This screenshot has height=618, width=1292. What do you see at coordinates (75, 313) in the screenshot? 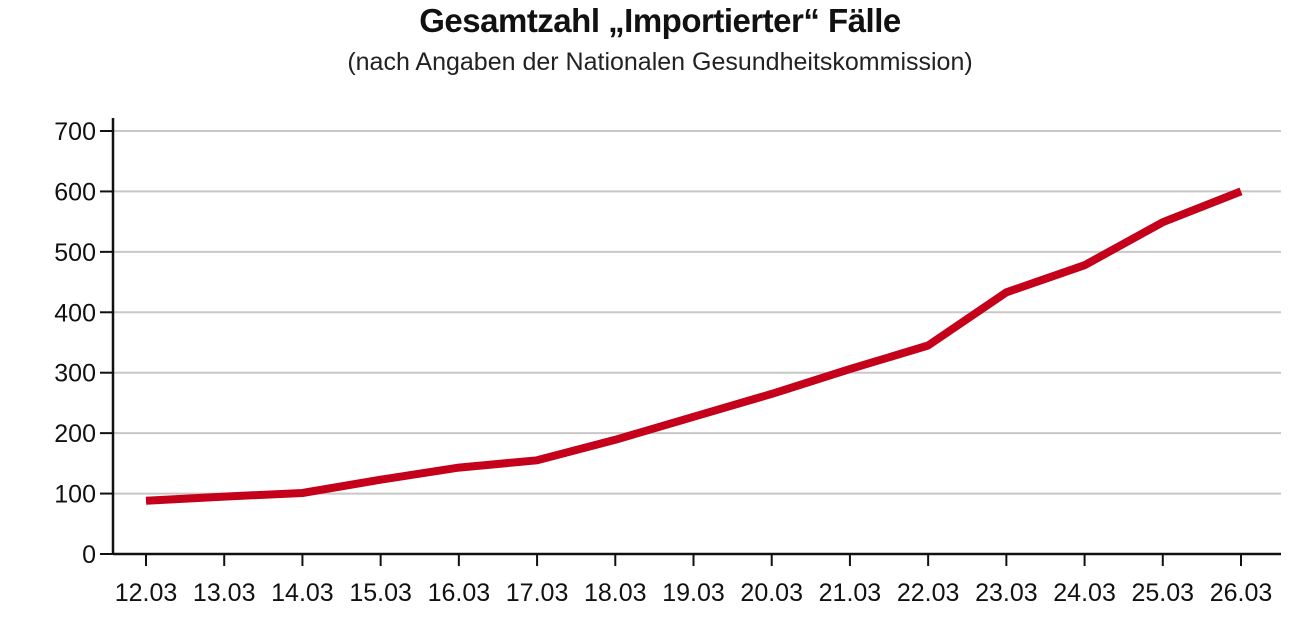
I see `y-tick-label-400: 400` at bounding box center [75, 313].